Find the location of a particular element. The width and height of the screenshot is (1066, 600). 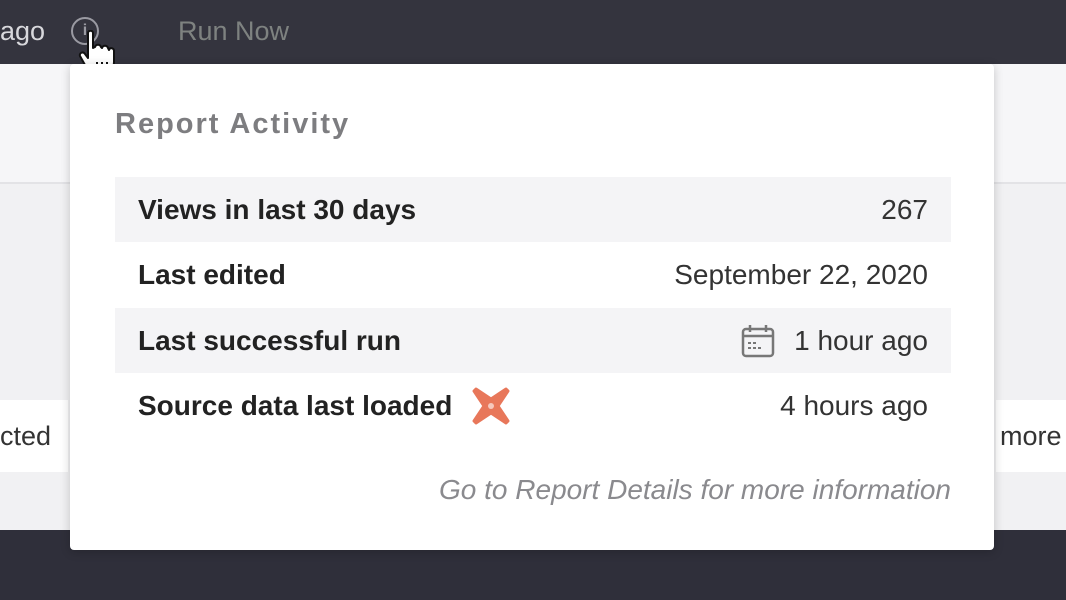

activity-row: Last edited September 22, 2020 is located at coordinates (533, 274).